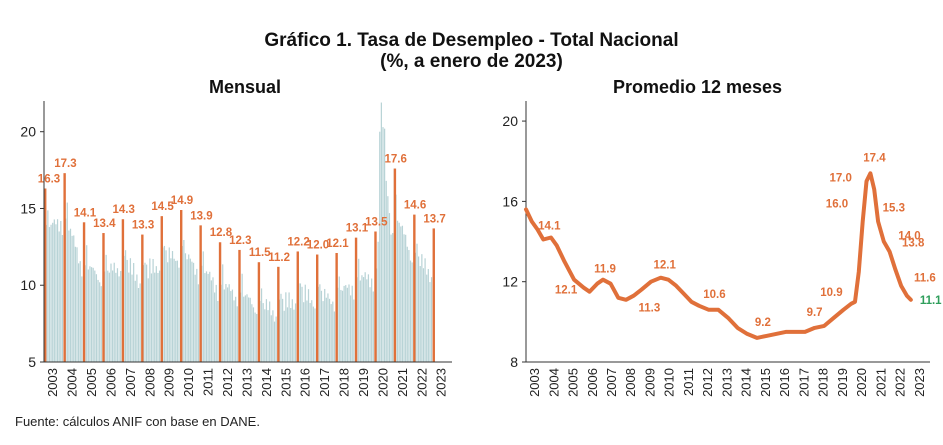 This screenshot has height=445, width=943. I want to click on x-tick-label: 2006, so click(110, 382).